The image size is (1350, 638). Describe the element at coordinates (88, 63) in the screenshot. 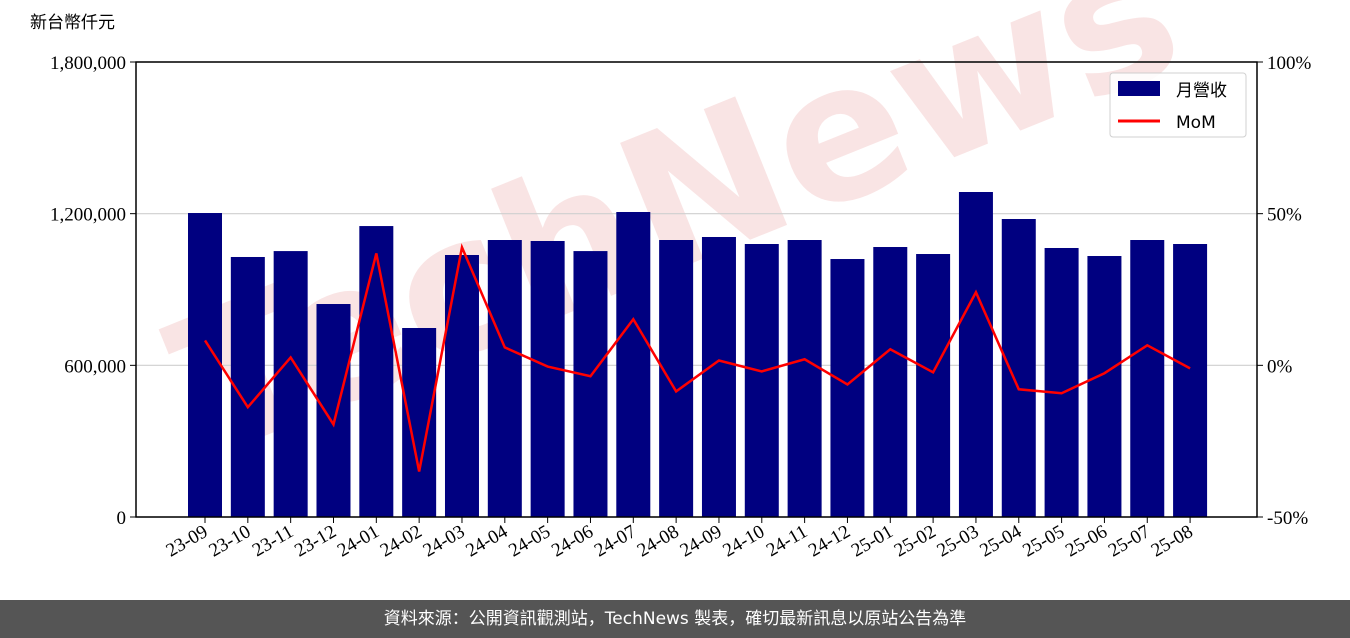

I see `y-tick-label: 1,800,000` at that location.